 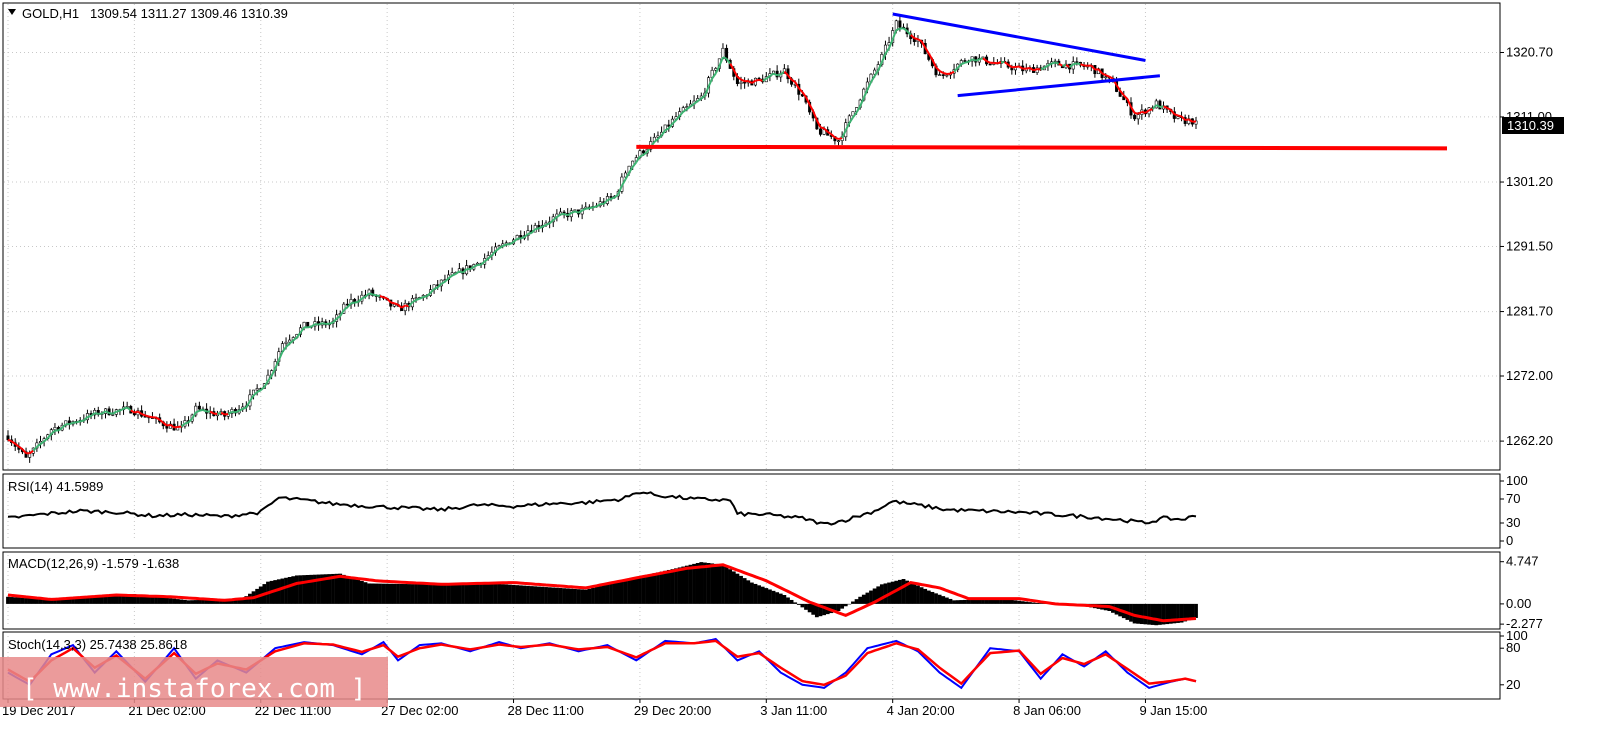 What do you see at coordinates (546, 710) in the screenshot?
I see `time-axis-label: 28 Dec 11:00` at bounding box center [546, 710].